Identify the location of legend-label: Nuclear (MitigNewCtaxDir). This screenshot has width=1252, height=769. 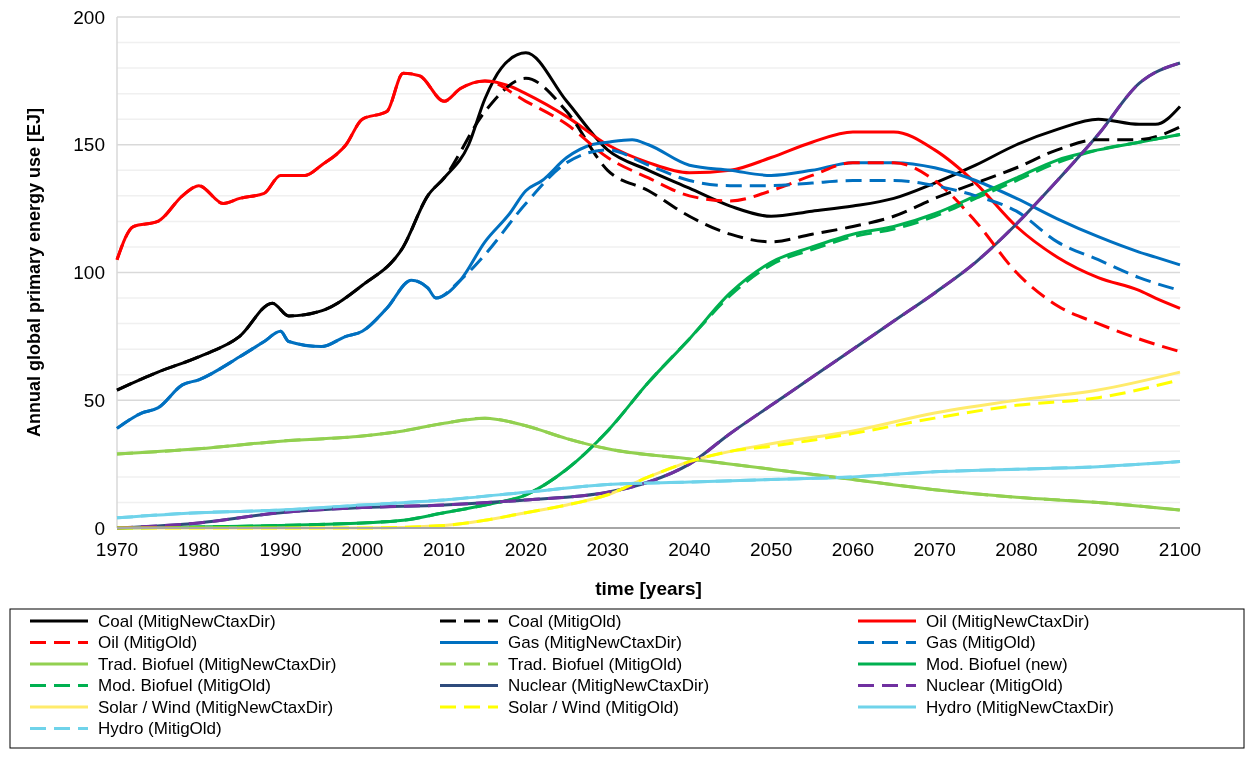
(609, 686).